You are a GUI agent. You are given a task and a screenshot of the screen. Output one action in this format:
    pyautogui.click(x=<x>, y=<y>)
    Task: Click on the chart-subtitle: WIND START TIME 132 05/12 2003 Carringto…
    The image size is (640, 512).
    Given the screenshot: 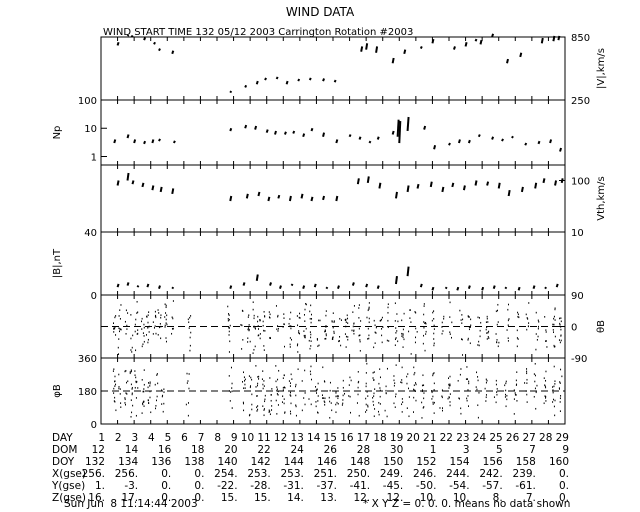 What is the action you would take?
    pyautogui.click(x=258, y=32)
    